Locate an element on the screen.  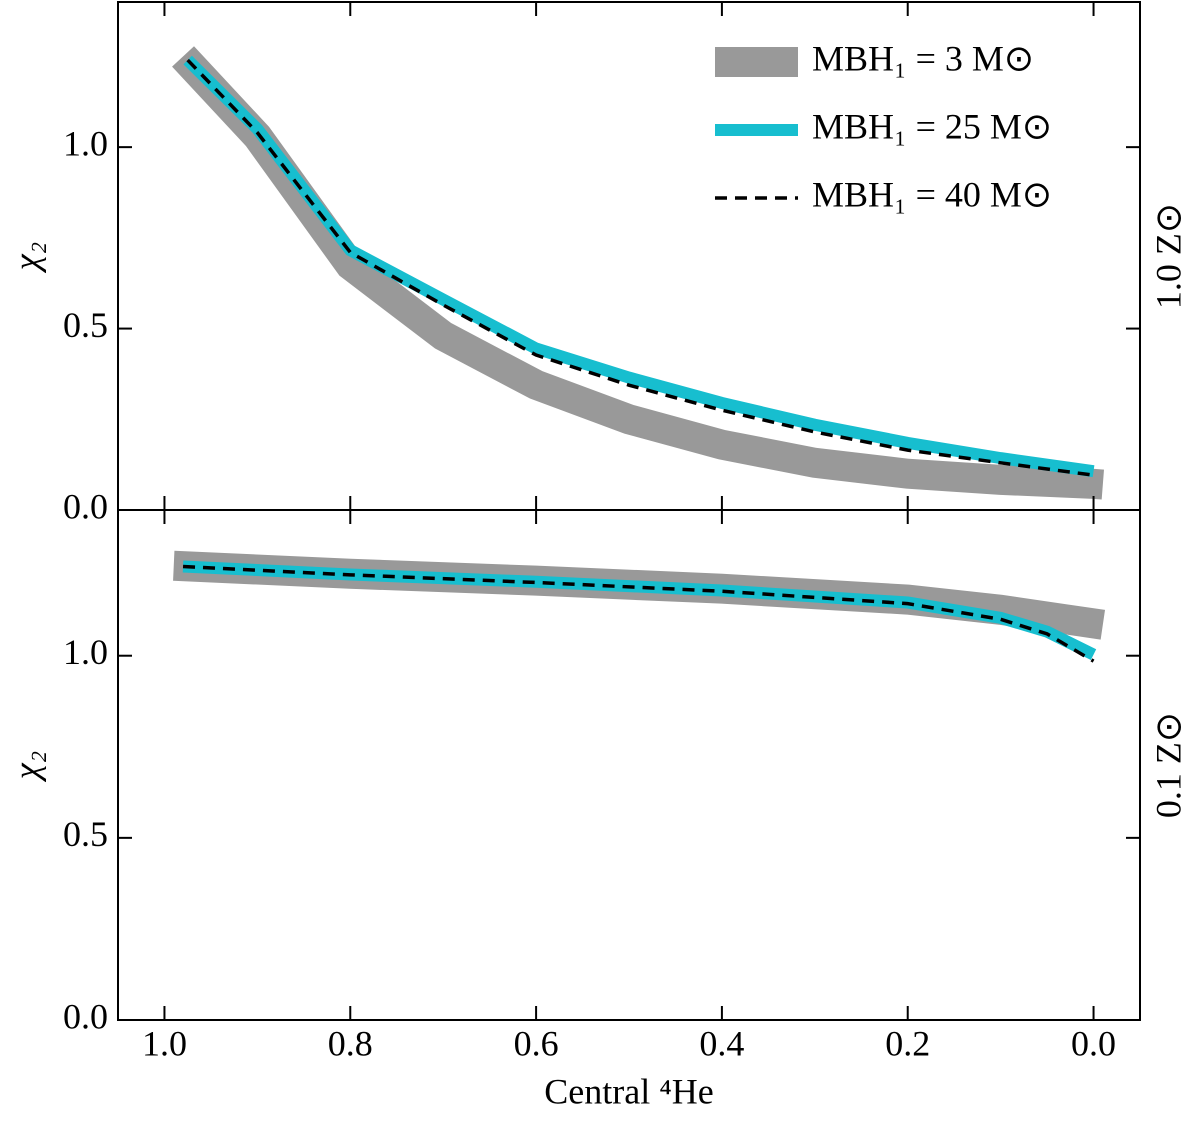
panel-annotation: 0.1 Z⊙ is located at coordinates (1168, 765).